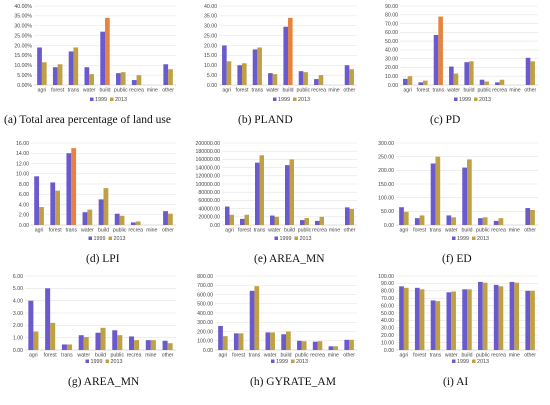 The height and width of the screenshot is (405, 550). What do you see at coordinates (387, 284) in the screenshot?
I see `y-tick-label: 90.00` at bounding box center [387, 284].